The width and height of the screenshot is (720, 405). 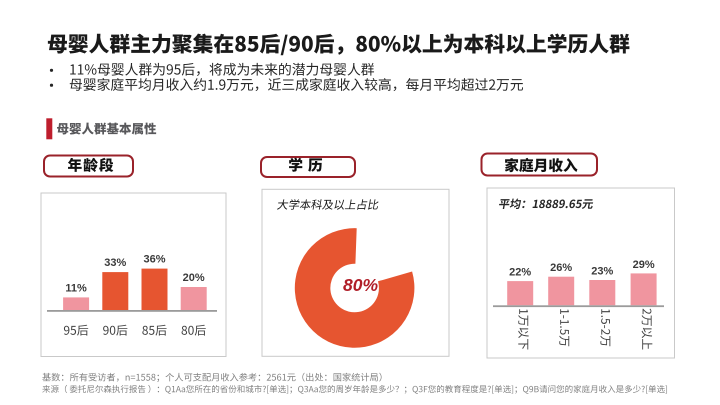 I want to click on svg-text: 29%, so click(x=644, y=265).